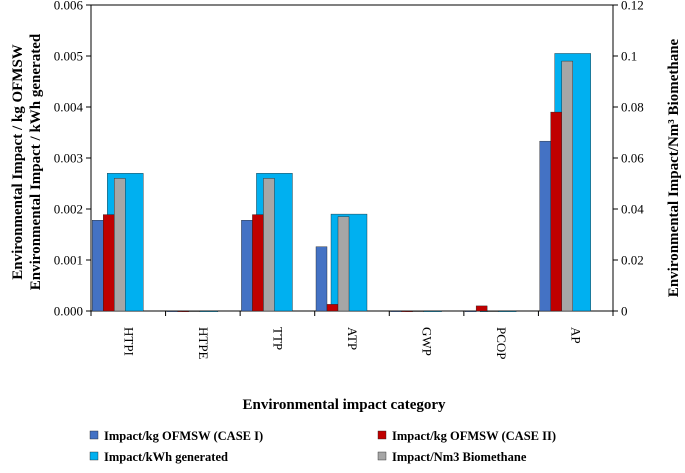 The image size is (685, 473). I want to click on axes-group, so click(352, 313).